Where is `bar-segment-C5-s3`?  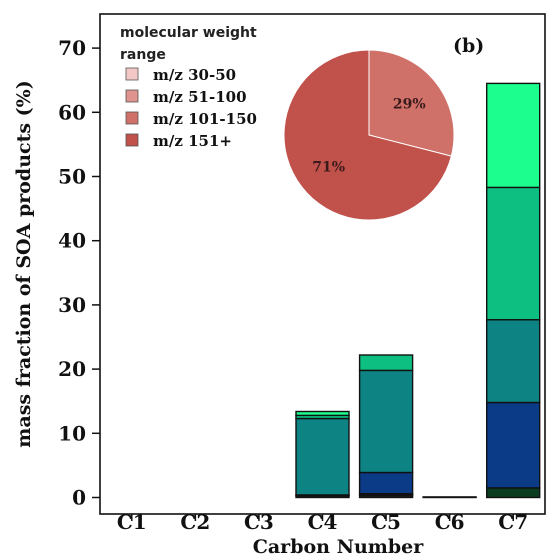 bar-segment-C5-s3 is located at coordinates (386, 483).